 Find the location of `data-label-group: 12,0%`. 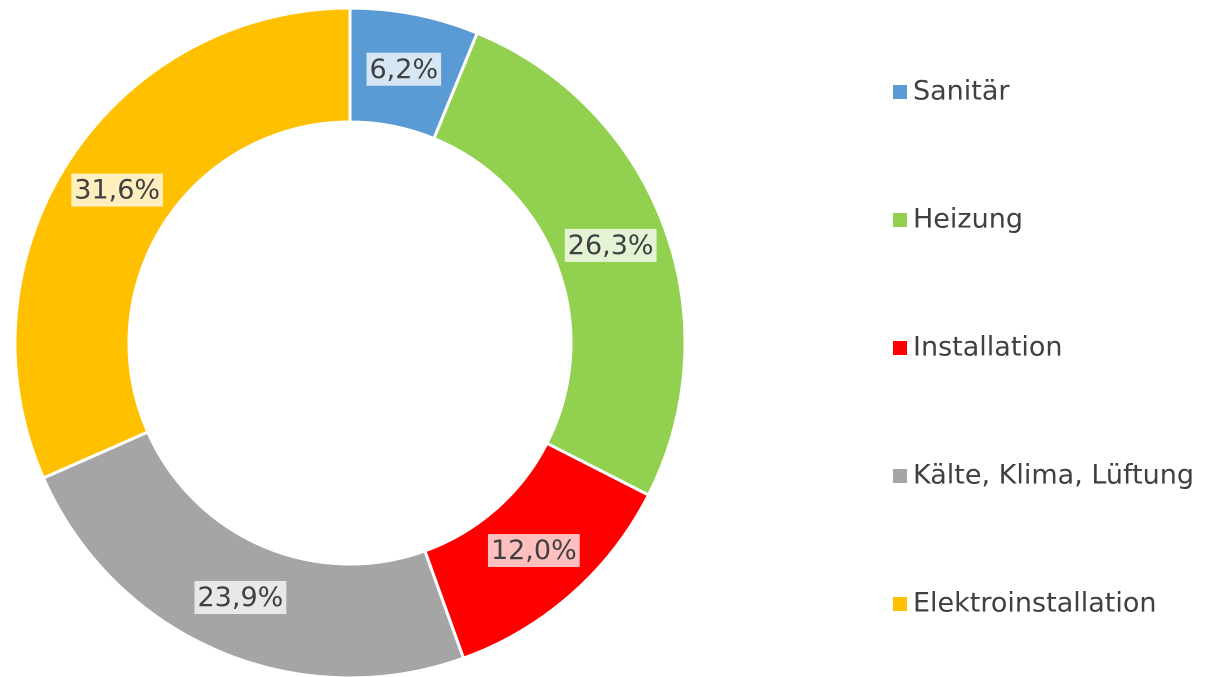

data-label-group: 12,0% is located at coordinates (533, 551).